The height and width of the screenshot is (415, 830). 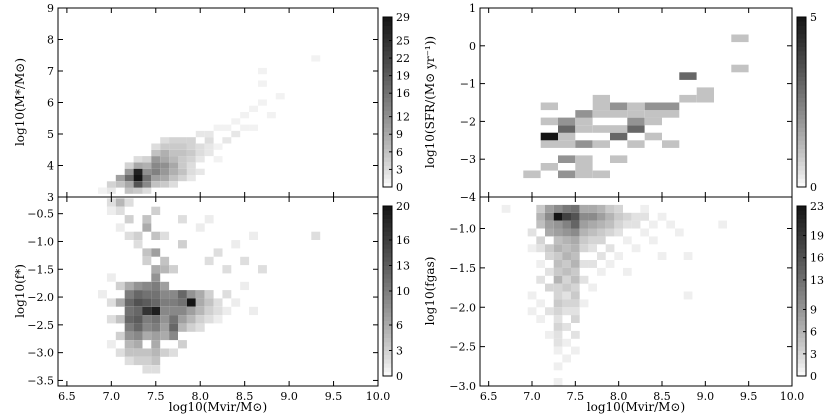 What do you see at coordinates (468, 159) in the screenshot?
I see `y-tick-label: −3` at bounding box center [468, 159].